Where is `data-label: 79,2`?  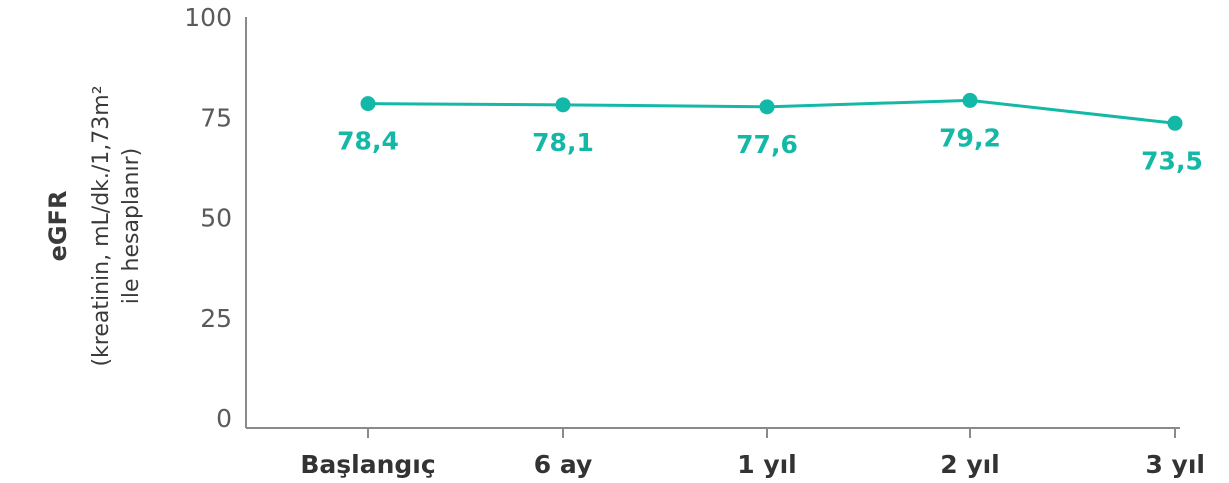
data-label: 79,2 is located at coordinates (970, 137).